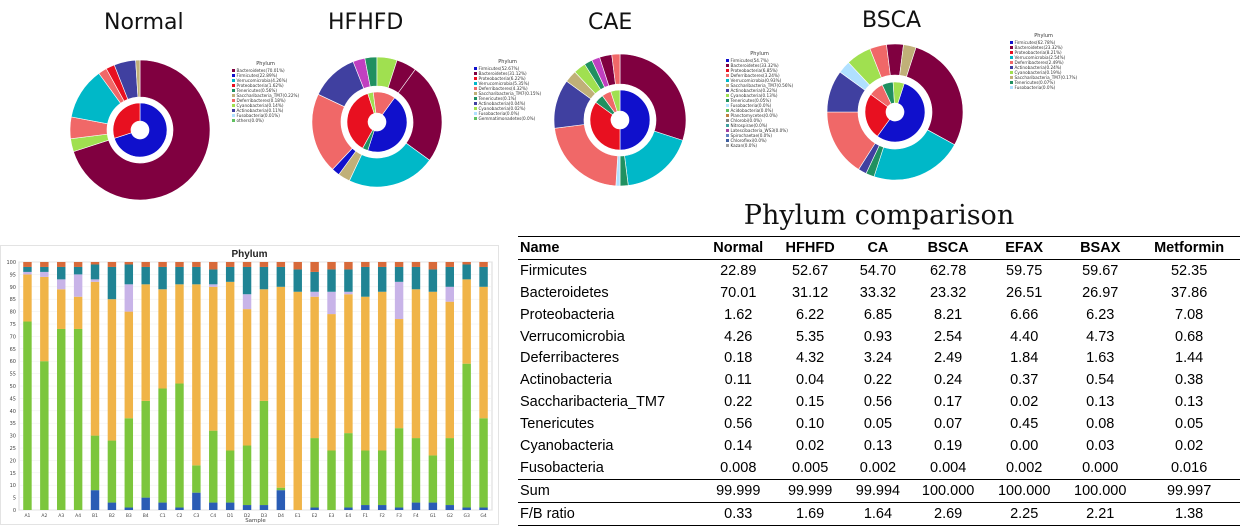  What do you see at coordinates (261, 100) in the screenshot?
I see `legend-label: Deferribacteres(0.18%)` at bounding box center [261, 100].